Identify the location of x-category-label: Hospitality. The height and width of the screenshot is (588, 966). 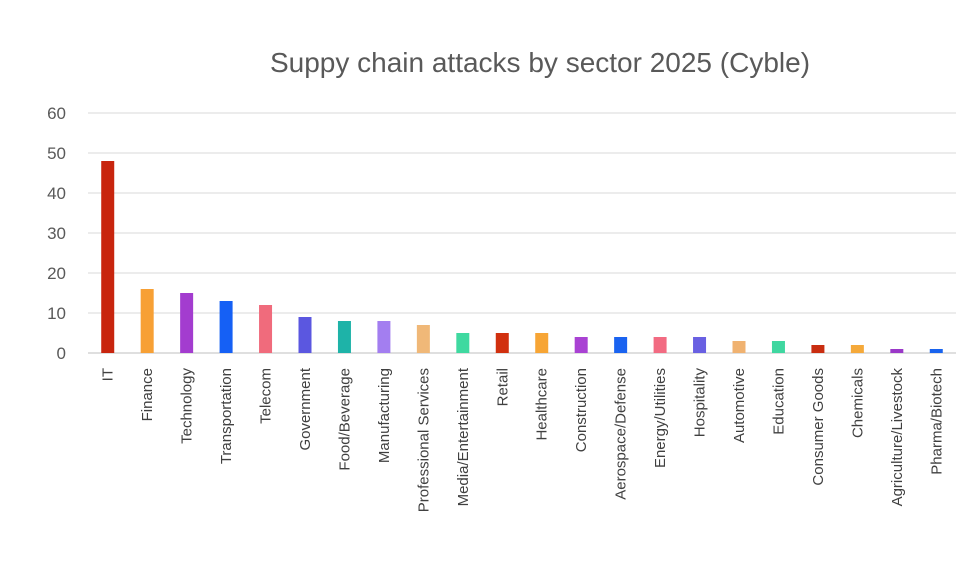
(700, 403).